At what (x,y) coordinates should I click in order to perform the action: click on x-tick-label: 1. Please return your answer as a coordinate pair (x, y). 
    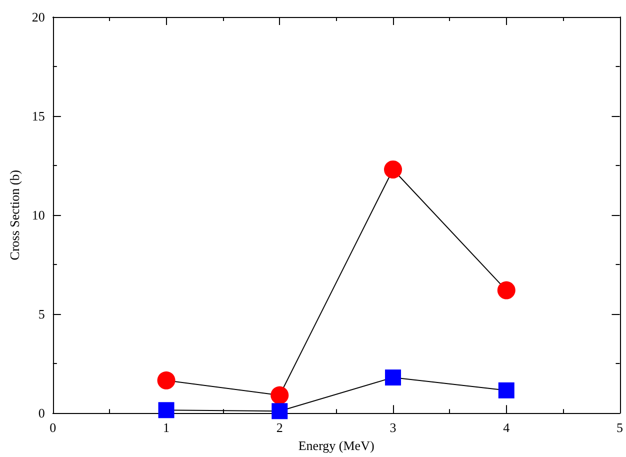
    Looking at the image, I should click on (166, 428).